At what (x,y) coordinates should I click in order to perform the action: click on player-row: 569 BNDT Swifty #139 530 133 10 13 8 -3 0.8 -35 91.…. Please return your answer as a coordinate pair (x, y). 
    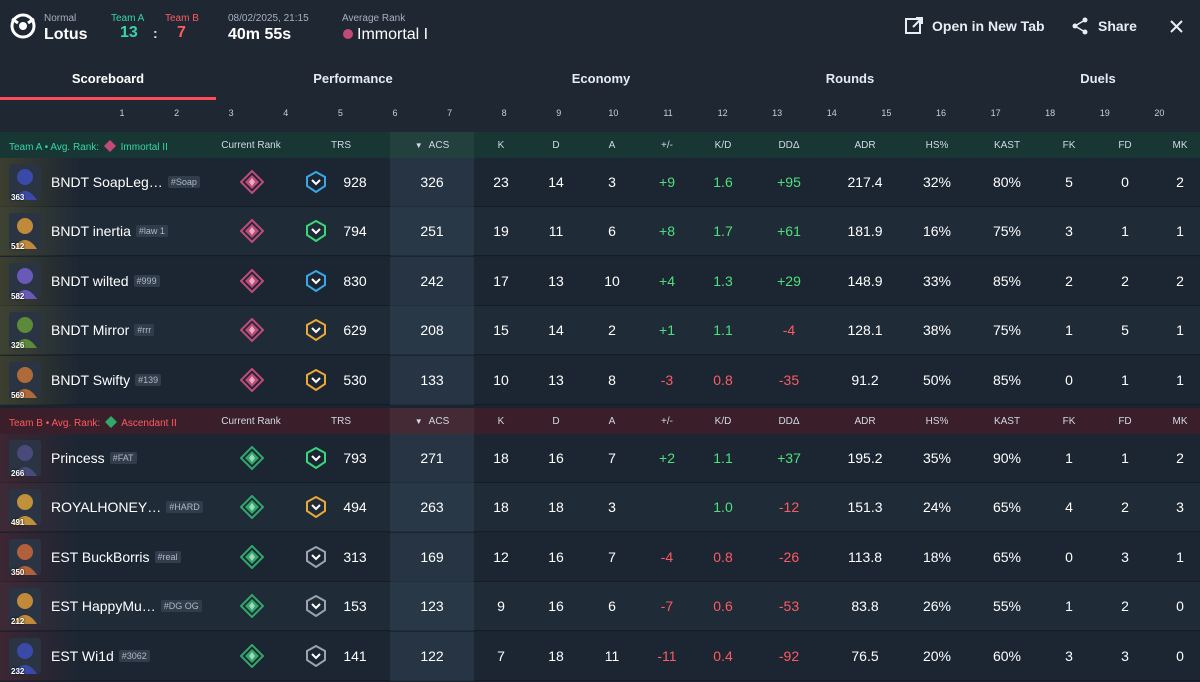
    Looking at the image, I should click on (600, 380).